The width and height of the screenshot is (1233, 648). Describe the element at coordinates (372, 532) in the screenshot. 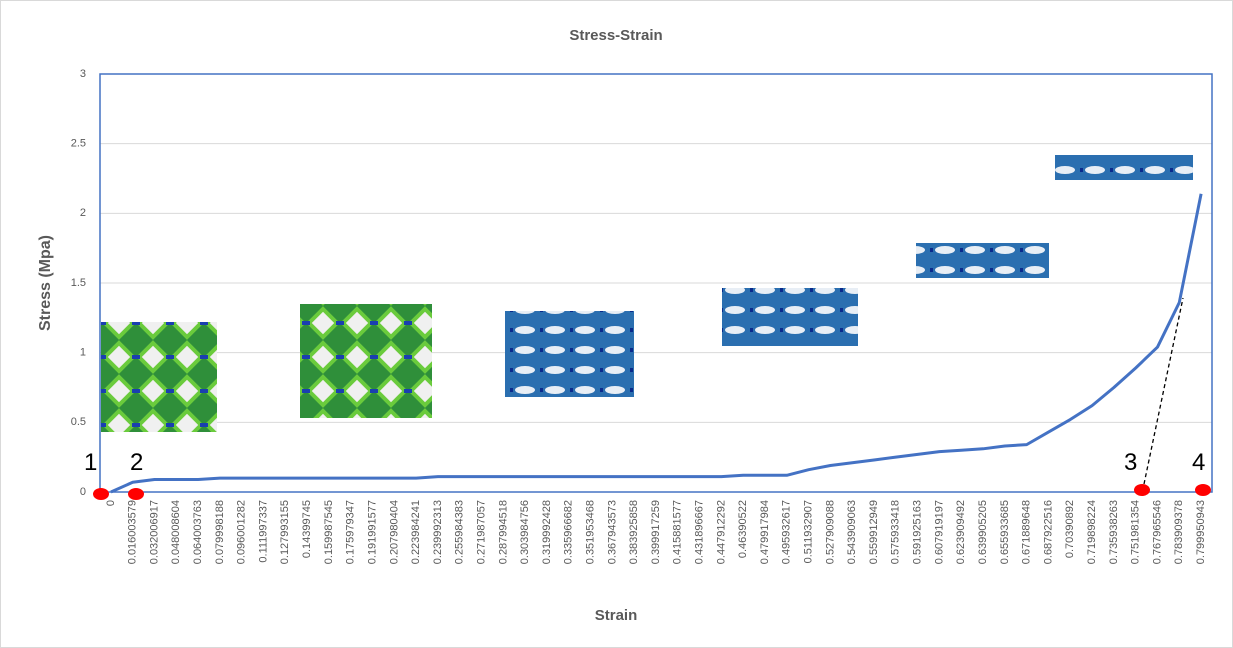

I see `x-tick-label: 0.191991577` at that location.